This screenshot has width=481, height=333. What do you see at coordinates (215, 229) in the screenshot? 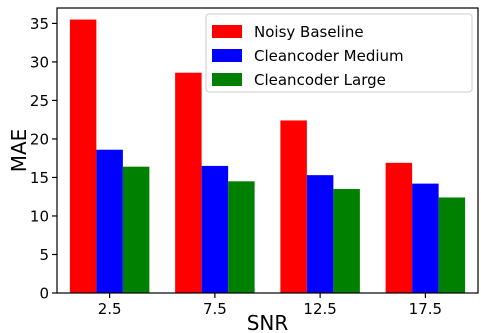
I see `bar-cleancoder-medium-7.5` at bounding box center [215, 229].